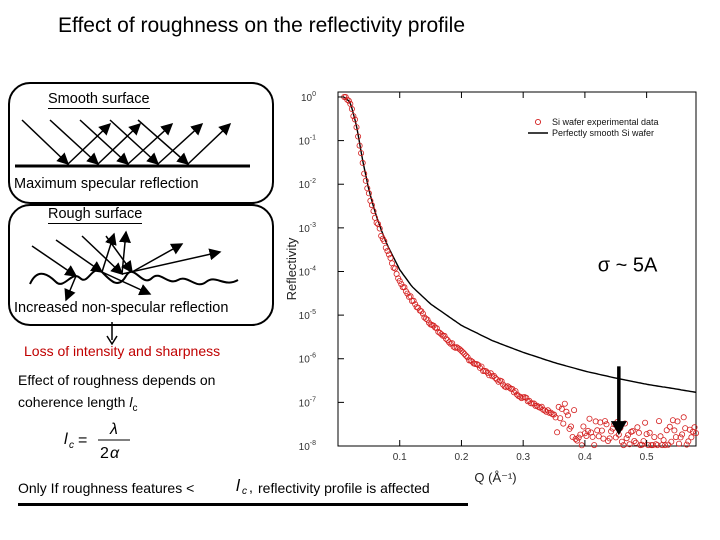  Describe the element at coordinates (77, 404) in the screenshot. I see `coherence-line-2: coherence length lc` at that location.